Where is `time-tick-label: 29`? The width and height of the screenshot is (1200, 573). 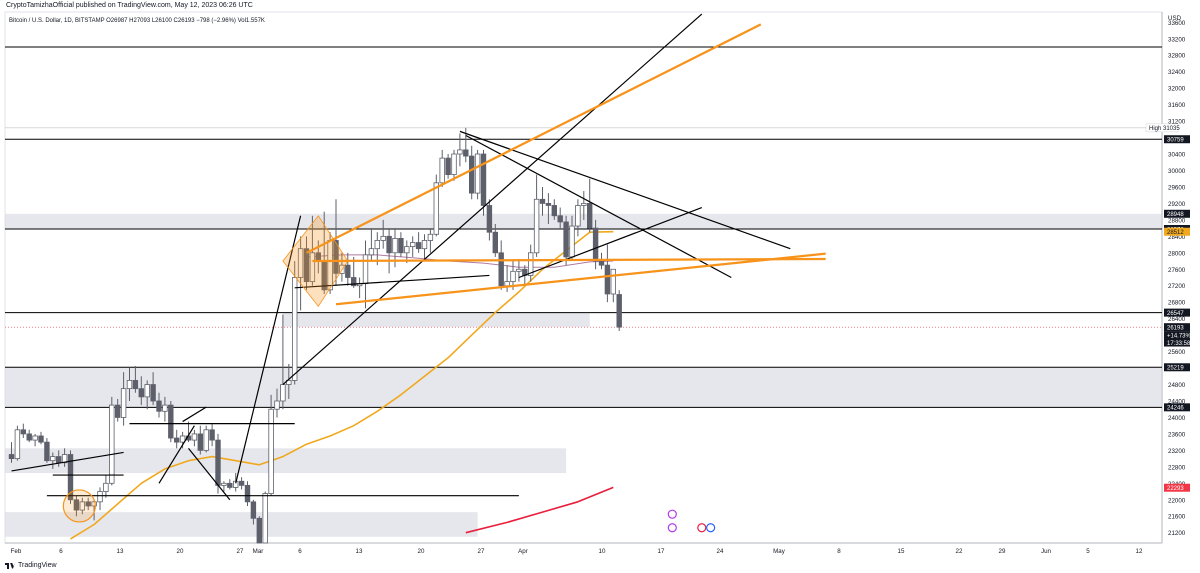 time-tick-label: 29 is located at coordinates (1002, 551).